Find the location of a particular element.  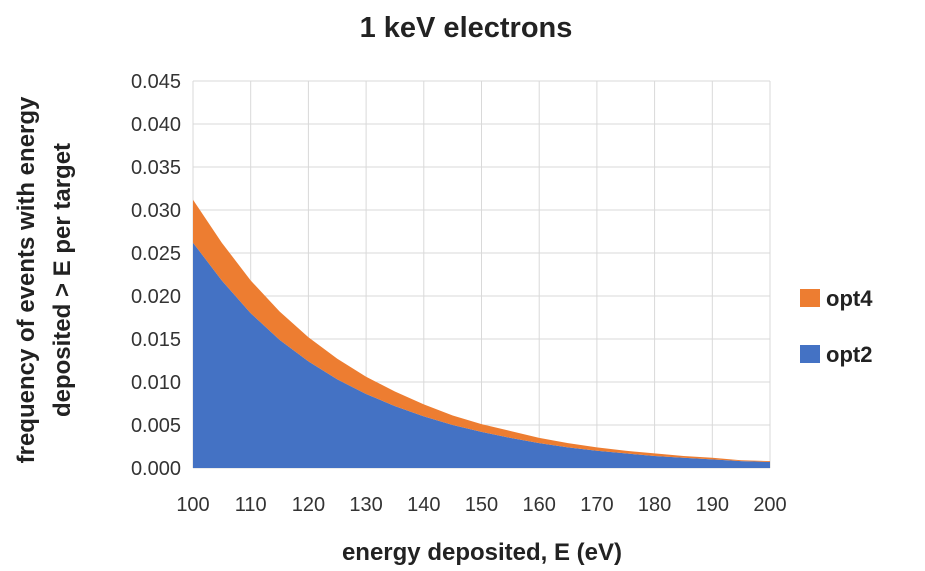

x-tick-label: 190 is located at coordinates (712, 505).